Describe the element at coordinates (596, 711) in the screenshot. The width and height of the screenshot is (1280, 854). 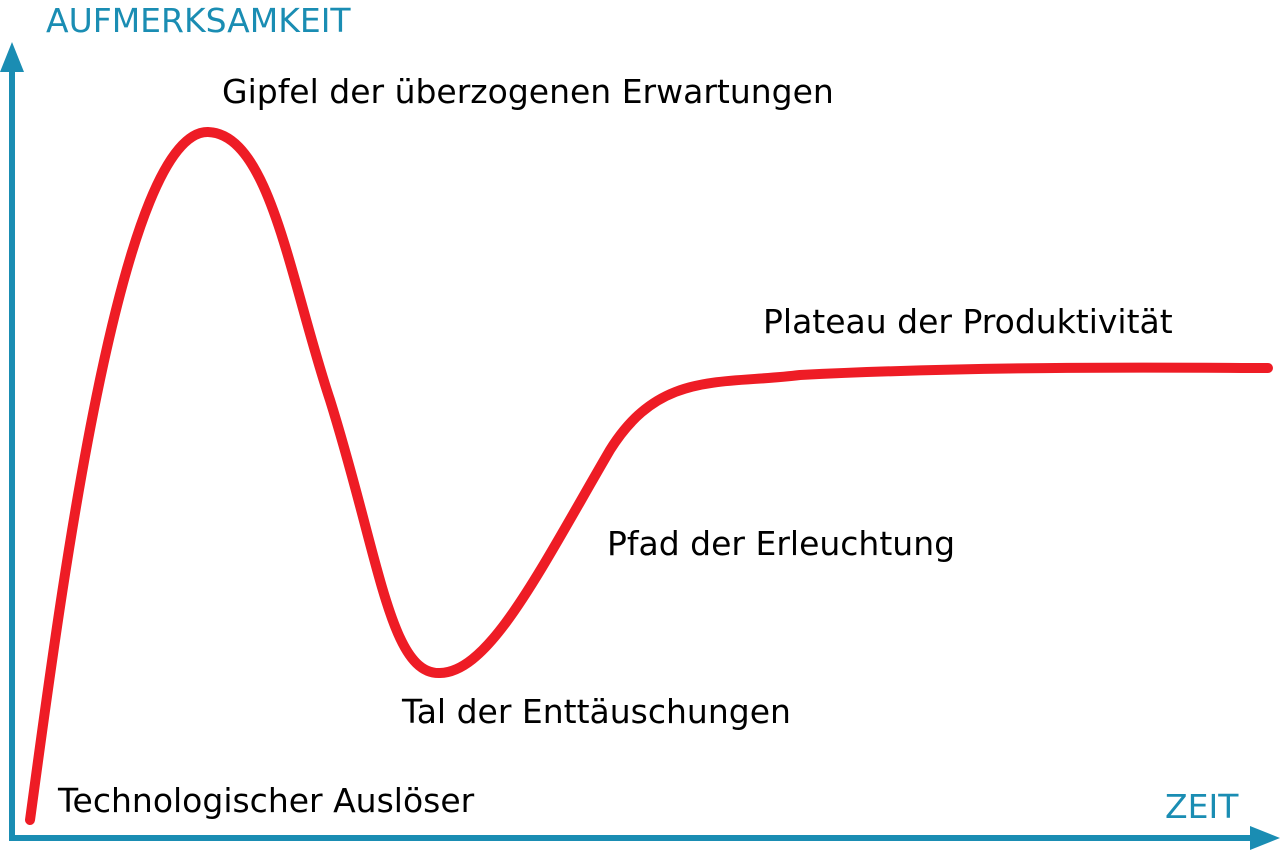
I see `phase-label: Tal der Enttäuschungen` at that location.